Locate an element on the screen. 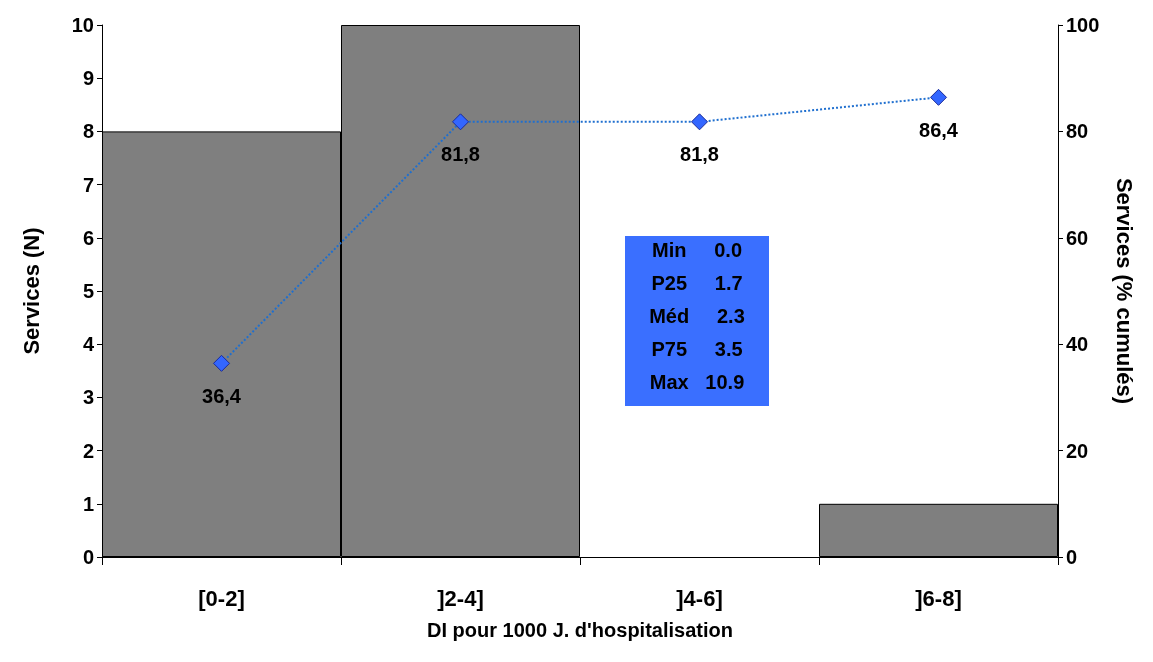 This screenshot has width=1153, height=662. y-tick-label: 10 is located at coordinates (82, 25).